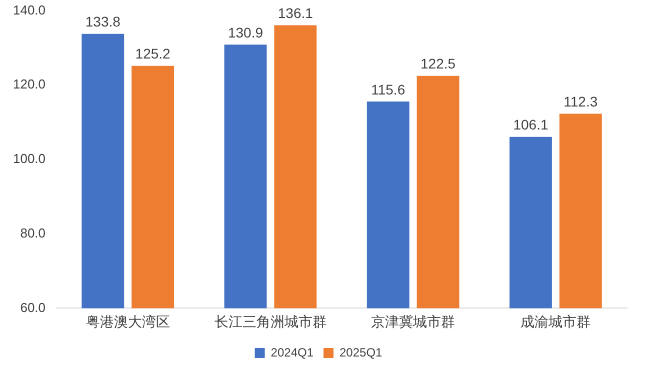  I want to click on data-label: 106.1, so click(530, 124).